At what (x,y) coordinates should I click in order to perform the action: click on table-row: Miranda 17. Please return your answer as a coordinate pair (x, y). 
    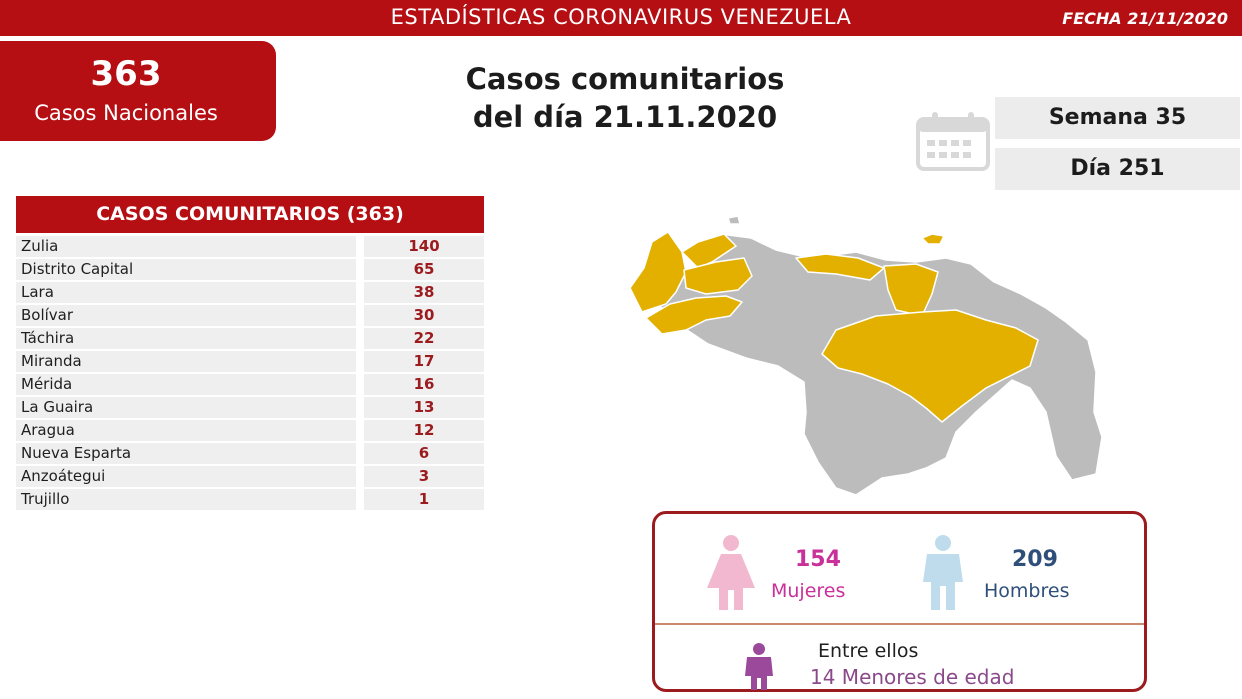
    Looking at the image, I should click on (250, 361).